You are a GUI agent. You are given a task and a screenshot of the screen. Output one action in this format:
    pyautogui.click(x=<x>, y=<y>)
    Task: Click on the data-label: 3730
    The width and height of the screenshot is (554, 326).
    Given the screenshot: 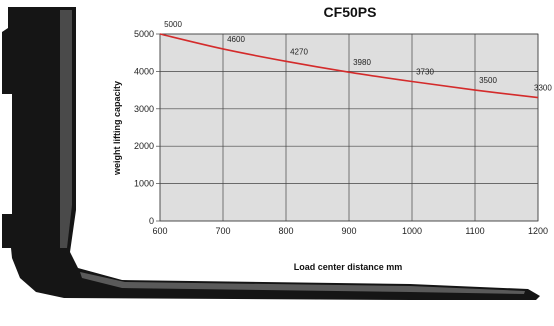 What is the action you would take?
    pyautogui.click(x=425, y=71)
    